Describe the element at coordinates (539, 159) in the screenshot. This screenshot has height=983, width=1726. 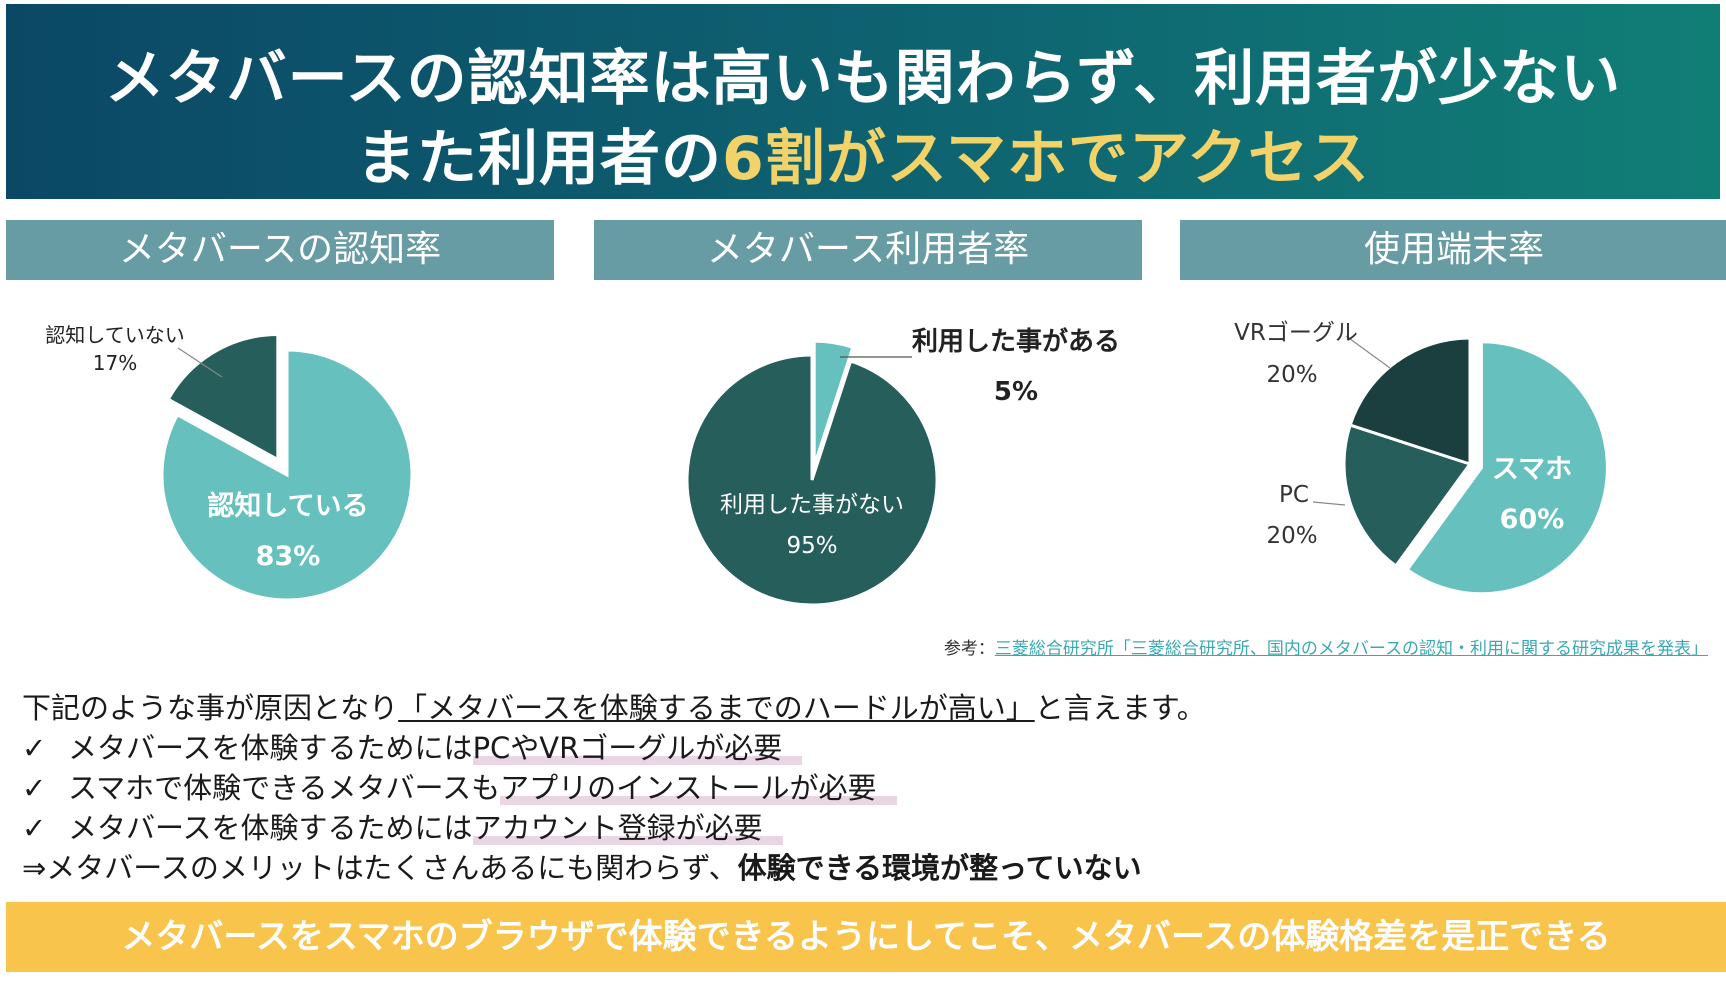
I see `headline-line-2-prefix: また利用者の` at that location.